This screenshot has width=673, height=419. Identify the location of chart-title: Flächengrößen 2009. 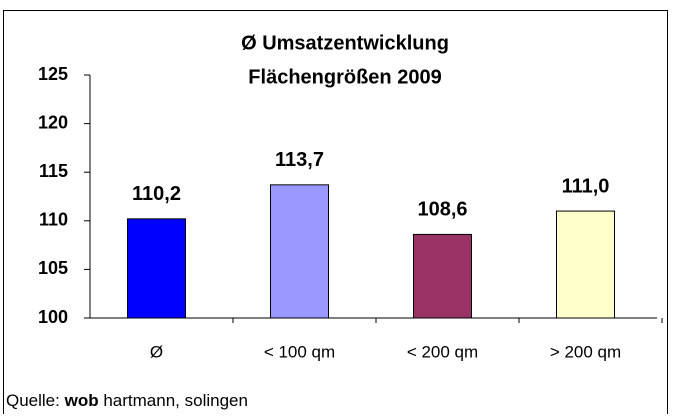
(344, 77).